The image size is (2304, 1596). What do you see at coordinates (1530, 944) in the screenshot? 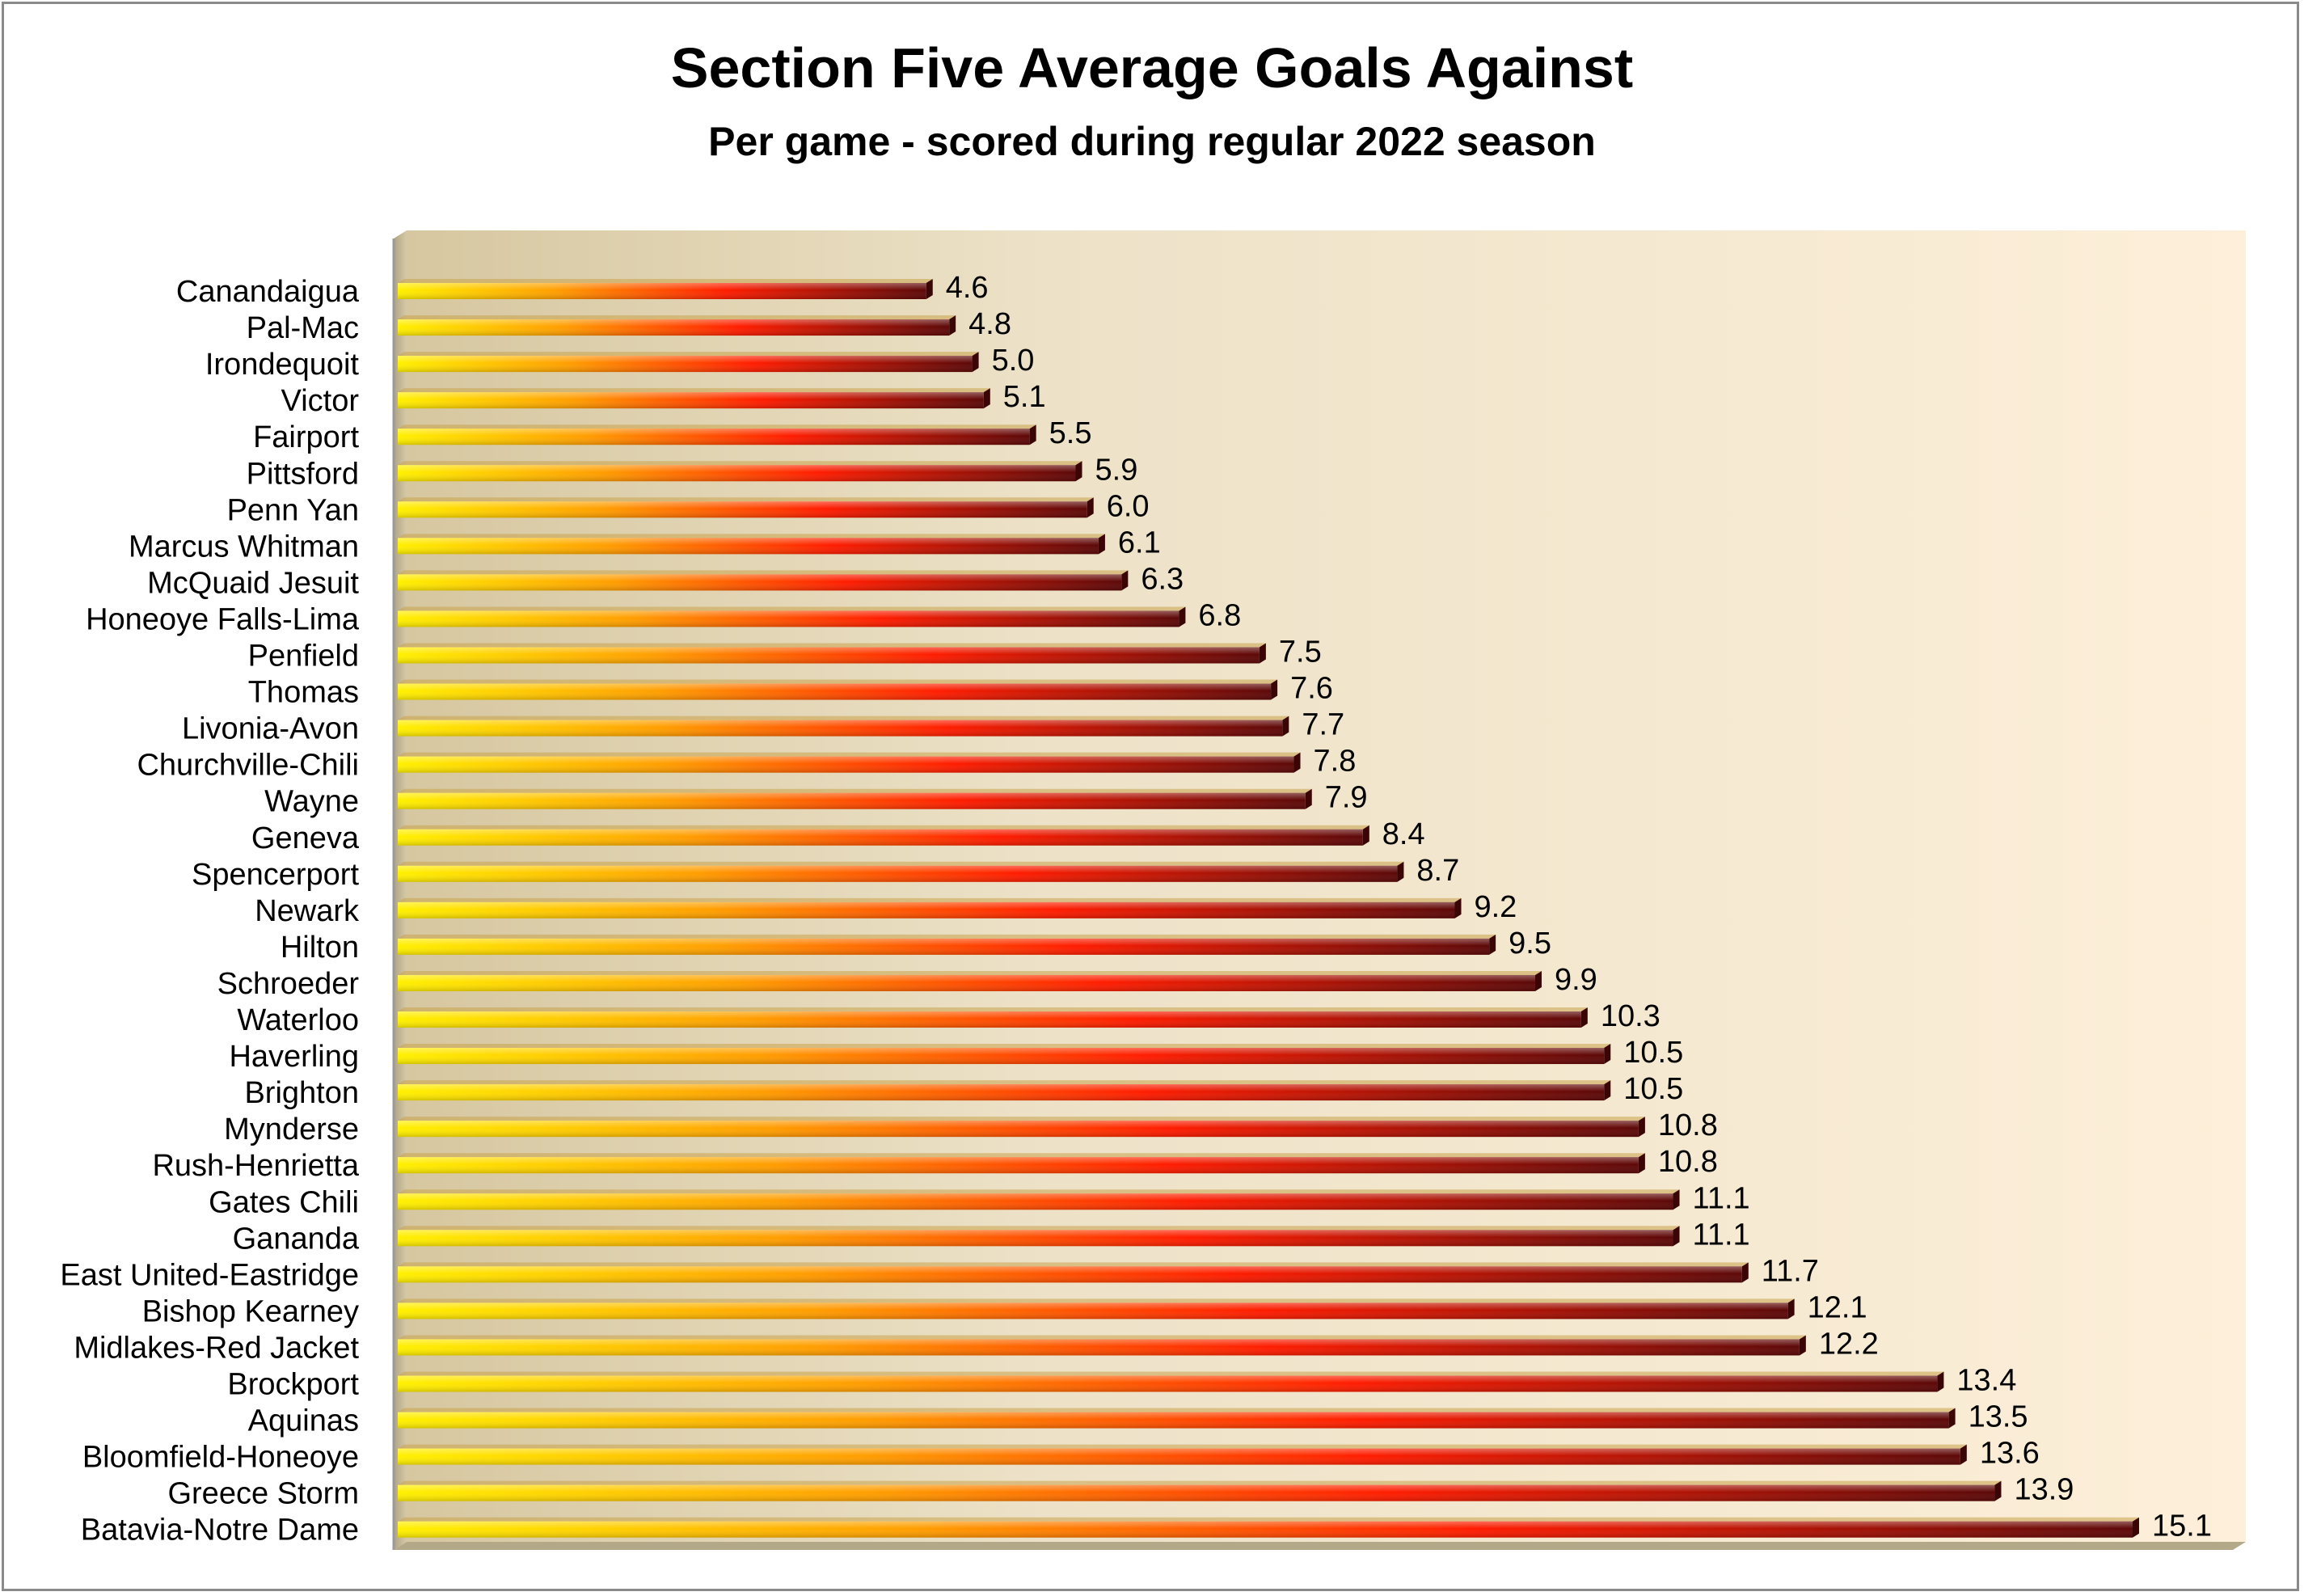
I see `value-label: 9.5` at bounding box center [1530, 944].